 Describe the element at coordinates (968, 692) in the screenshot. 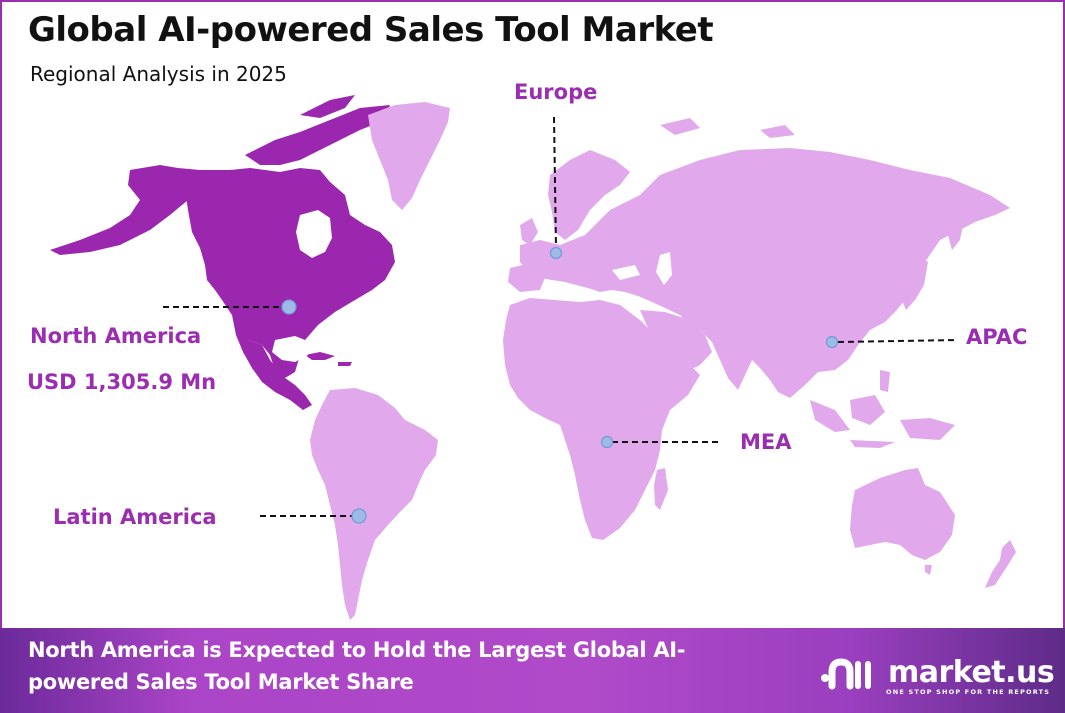

I see `brand-tagline: ONE STOP SHOP FOR THE REPORTS` at that location.